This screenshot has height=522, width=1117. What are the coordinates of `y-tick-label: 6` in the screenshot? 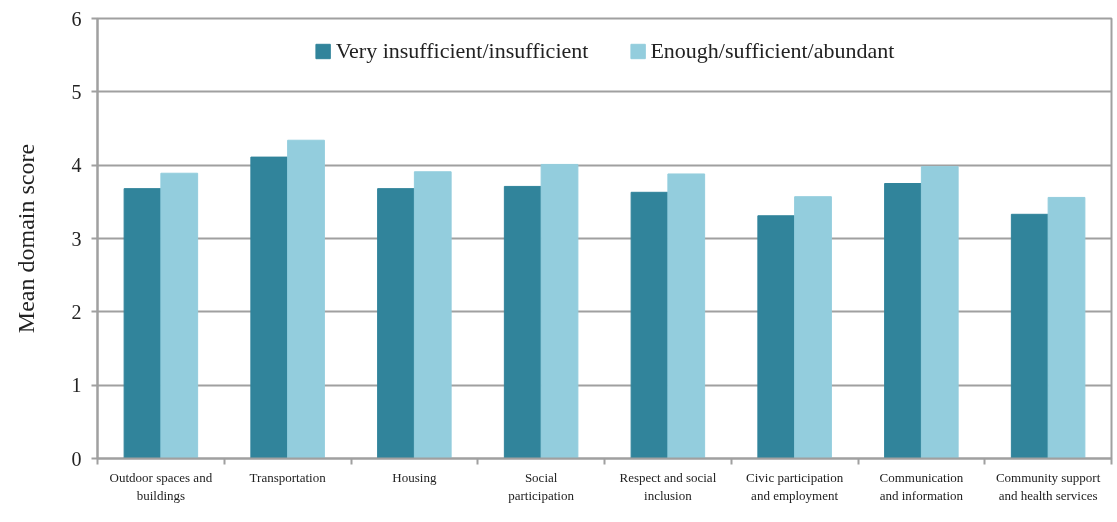 It's located at (76, 18).